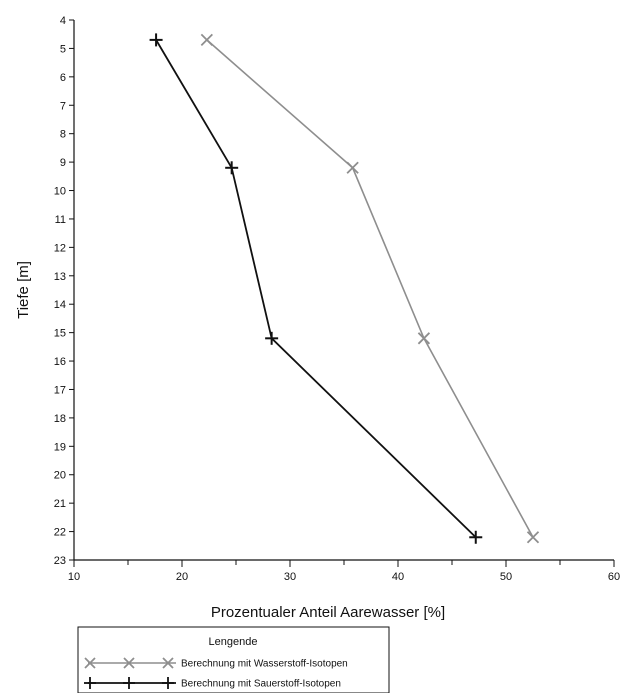 This screenshot has width=628, height=693. I want to click on x-tick-label-20: 20, so click(182, 577).